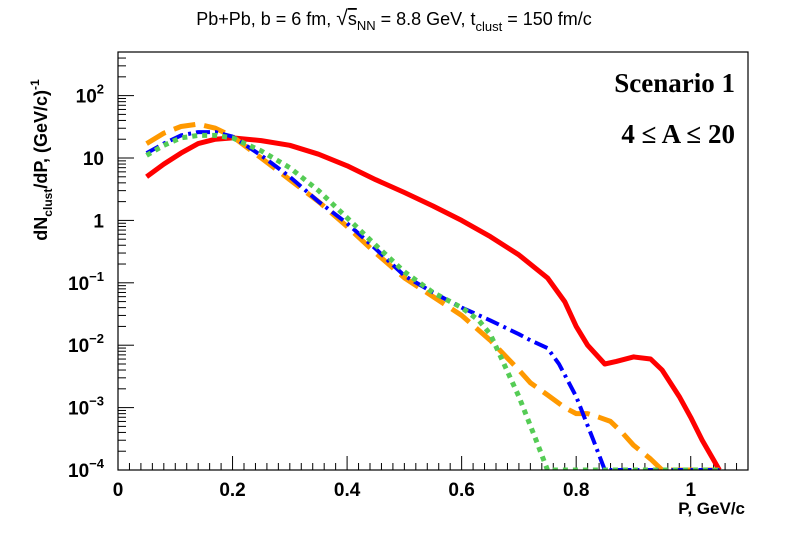 This screenshot has height=534, width=788. What do you see at coordinates (678, 134) in the screenshot?
I see `mass-range-label: 4 ≤ A ≤ 20` at bounding box center [678, 134].